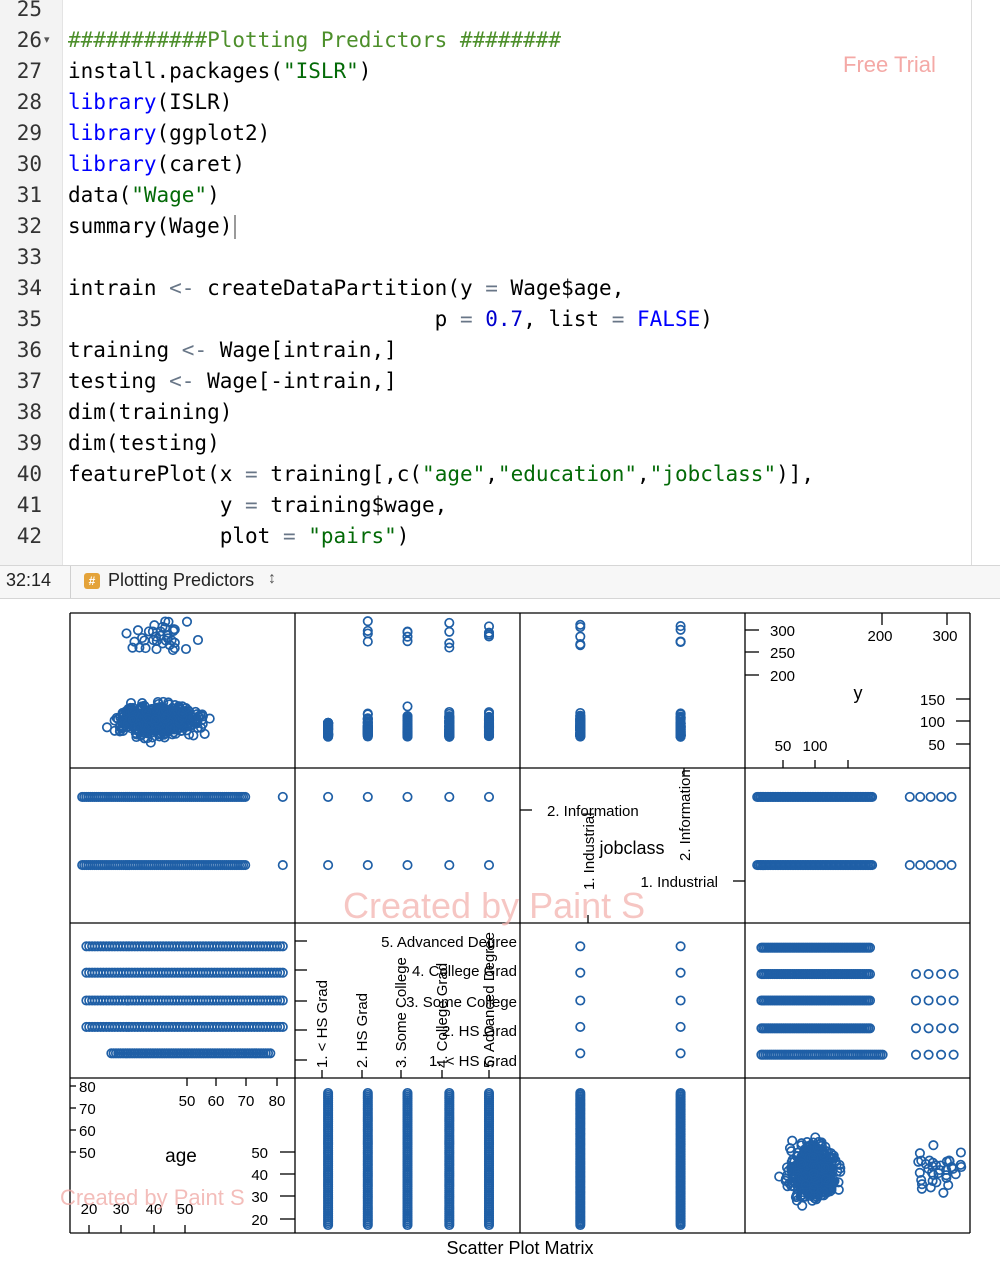 The image size is (1000, 1269). Describe the element at coordinates (390, 319) in the screenshot. I see `code-text: p = 0.7, list = FALSE)` at that location.